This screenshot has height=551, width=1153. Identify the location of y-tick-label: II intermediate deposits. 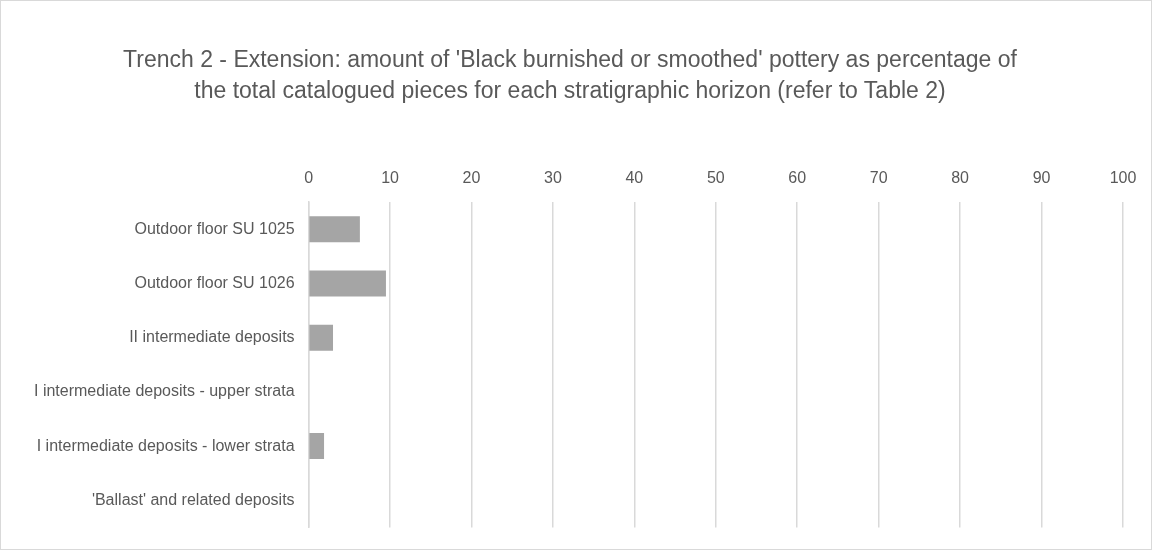
(212, 337).